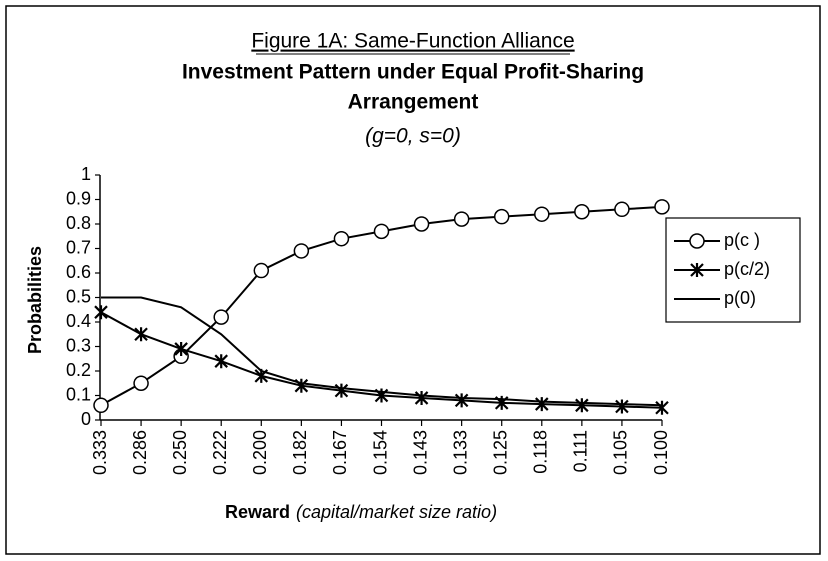 This screenshot has height=561, width=828. What do you see at coordinates (541, 452) in the screenshot?
I see `x-tick-label: 0.118` at bounding box center [541, 452].